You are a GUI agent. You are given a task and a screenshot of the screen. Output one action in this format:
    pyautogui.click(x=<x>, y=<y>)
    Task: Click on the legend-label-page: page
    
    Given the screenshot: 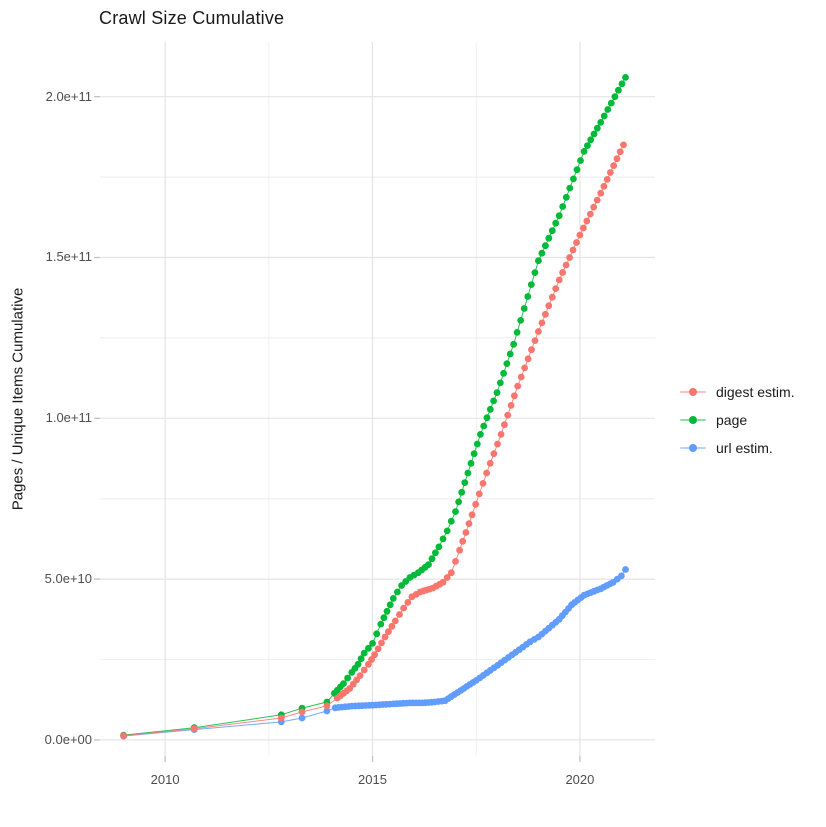 What is the action you would take?
    pyautogui.click(x=732, y=420)
    